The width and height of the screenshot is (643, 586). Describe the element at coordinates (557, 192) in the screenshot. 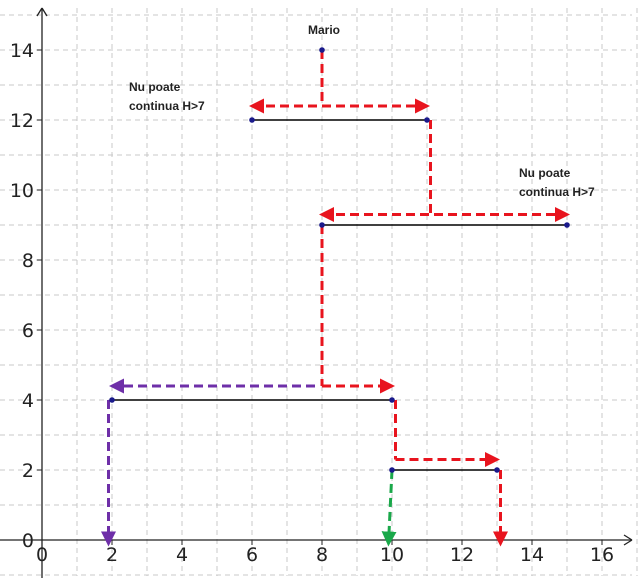

I see `right-note-line-2: continua H>7` at that location.